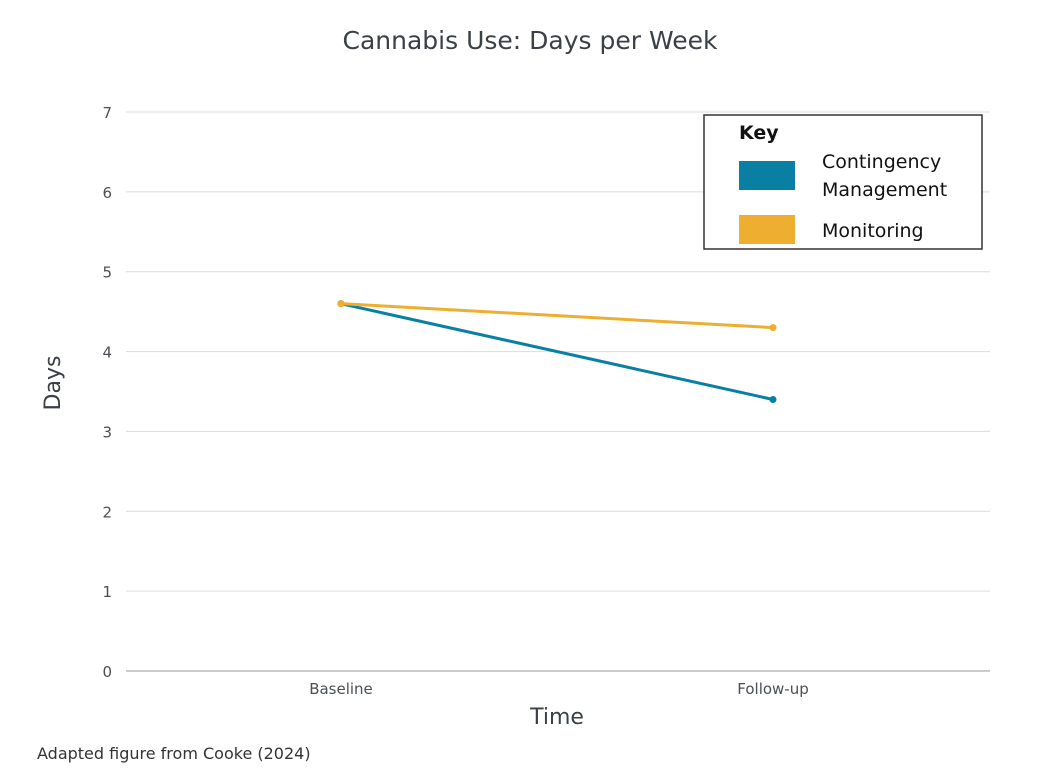 This screenshot has height=768, width=1060. What do you see at coordinates (530, 40) in the screenshot?
I see `chart-title: Cannabis Use: Days per Week` at bounding box center [530, 40].